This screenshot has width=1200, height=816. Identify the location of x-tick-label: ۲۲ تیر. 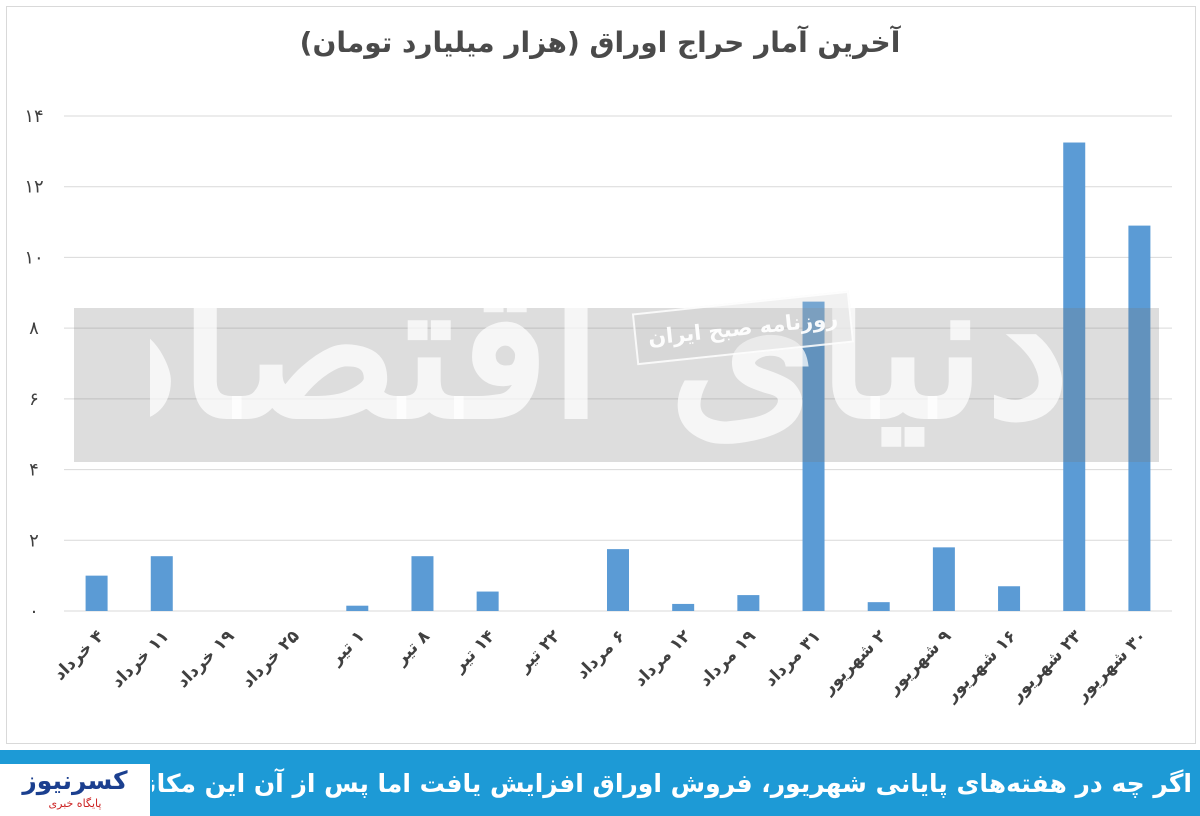
(539, 651).